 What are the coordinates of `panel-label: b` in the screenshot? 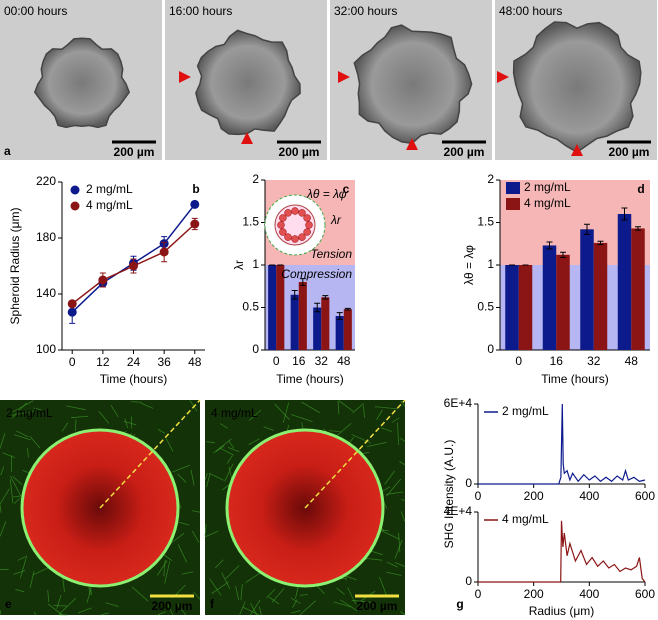 It's located at (195, 189).